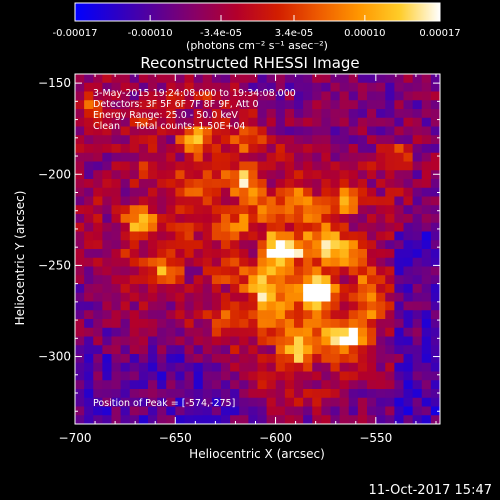 The height and width of the screenshot is (500, 500). Describe the element at coordinates (257, 454) in the screenshot. I see `x-axis-label: Heliocentric X (arcsec)` at that location.